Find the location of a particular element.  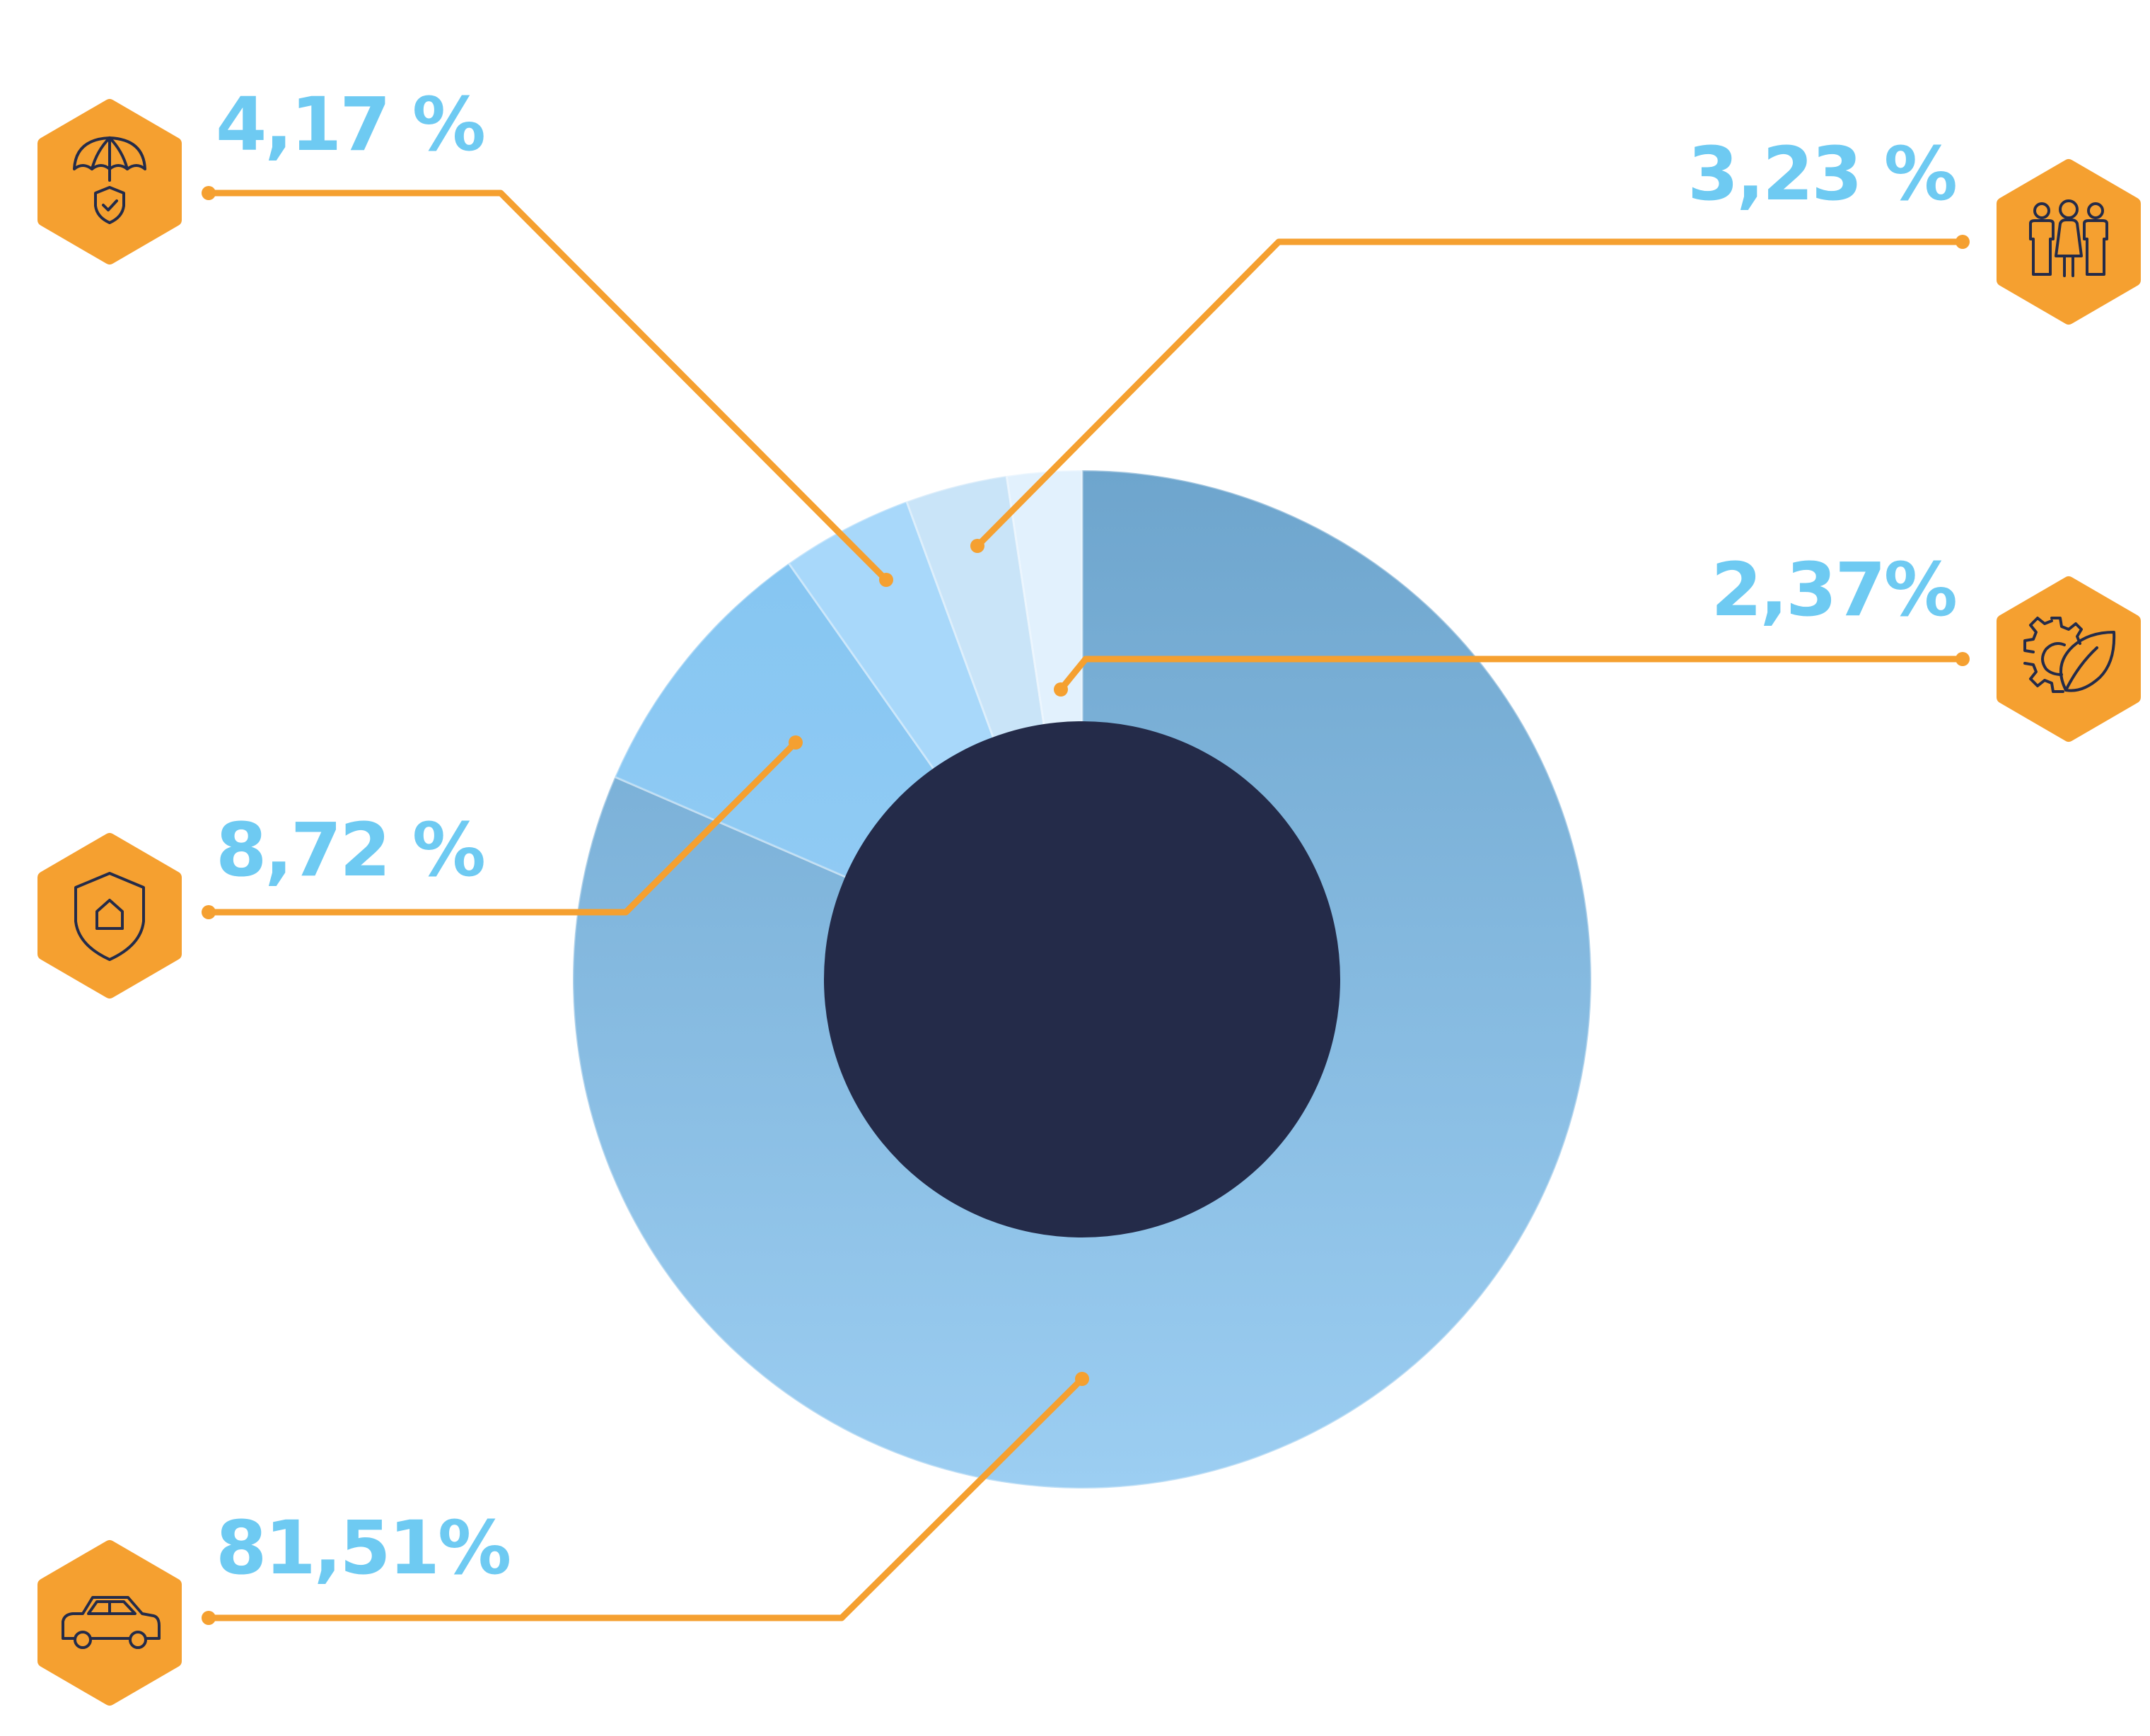

label-umbrella-percent: 4,17 % is located at coordinates (350, 125).